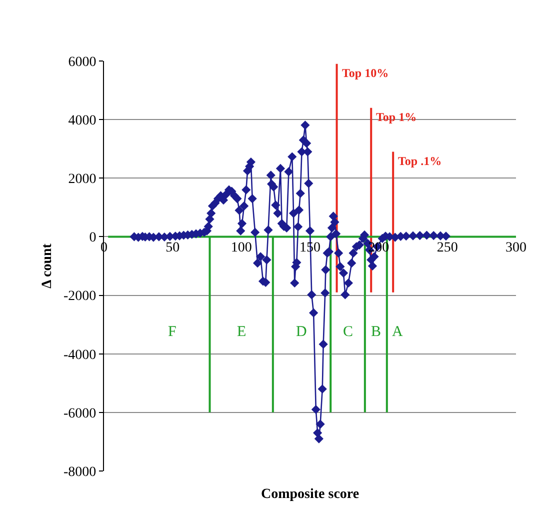 This screenshot has width=539, height=508. What do you see at coordinates (82, 180) in the screenshot?
I see `y-tick-label: 2000` at bounding box center [82, 180].